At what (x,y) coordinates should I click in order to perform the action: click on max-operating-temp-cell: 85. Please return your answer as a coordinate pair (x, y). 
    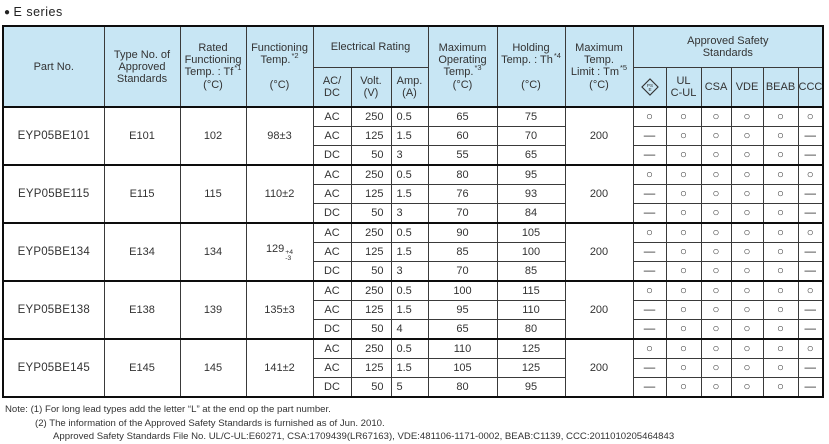
    Looking at the image, I should click on (462, 252).